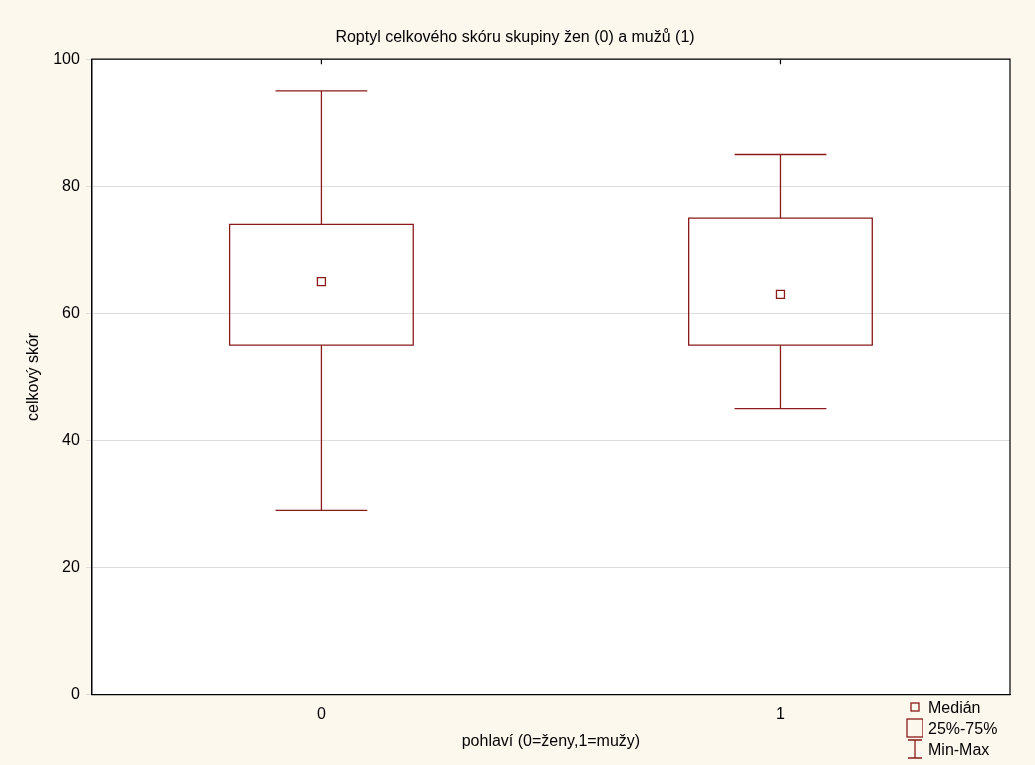 This screenshot has height=765, width=1035. Describe the element at coordinates (75, 694) in the screenshot. I see `y-tick-label: 0` at that location.